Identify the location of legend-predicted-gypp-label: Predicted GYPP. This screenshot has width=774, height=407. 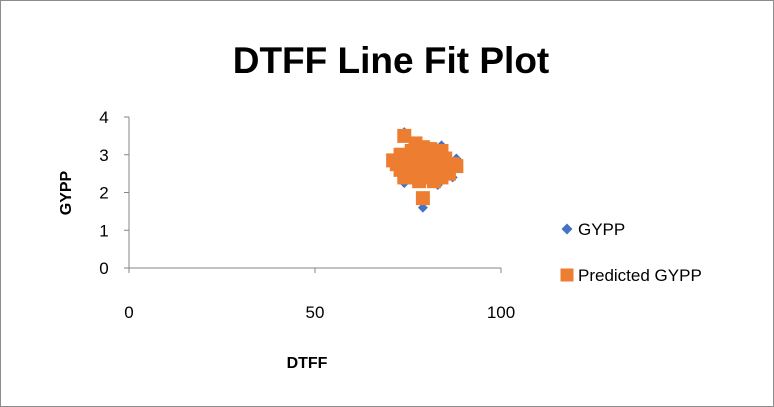
(640, 275).